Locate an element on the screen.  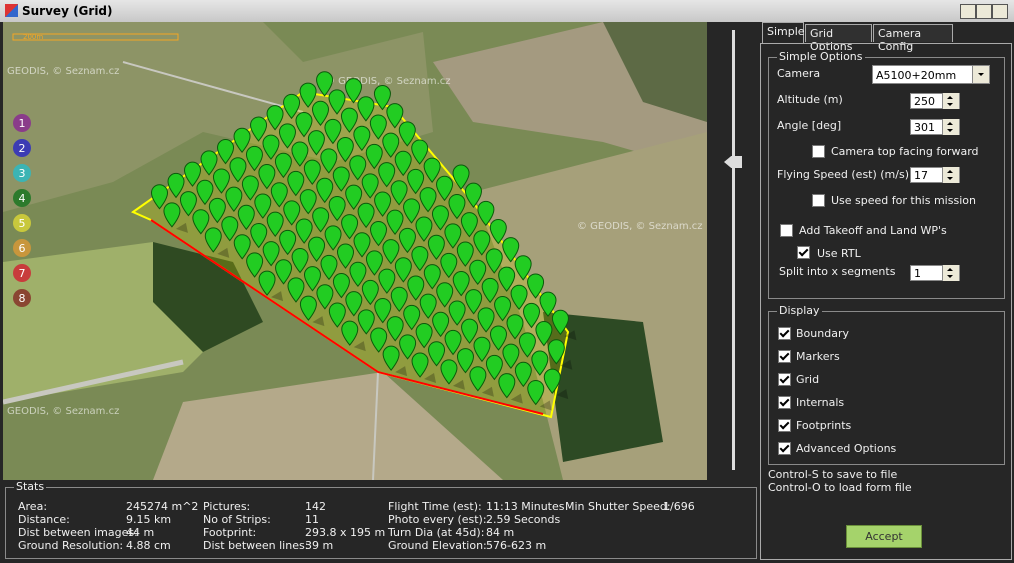
forest is located at coordinates (603, 387).